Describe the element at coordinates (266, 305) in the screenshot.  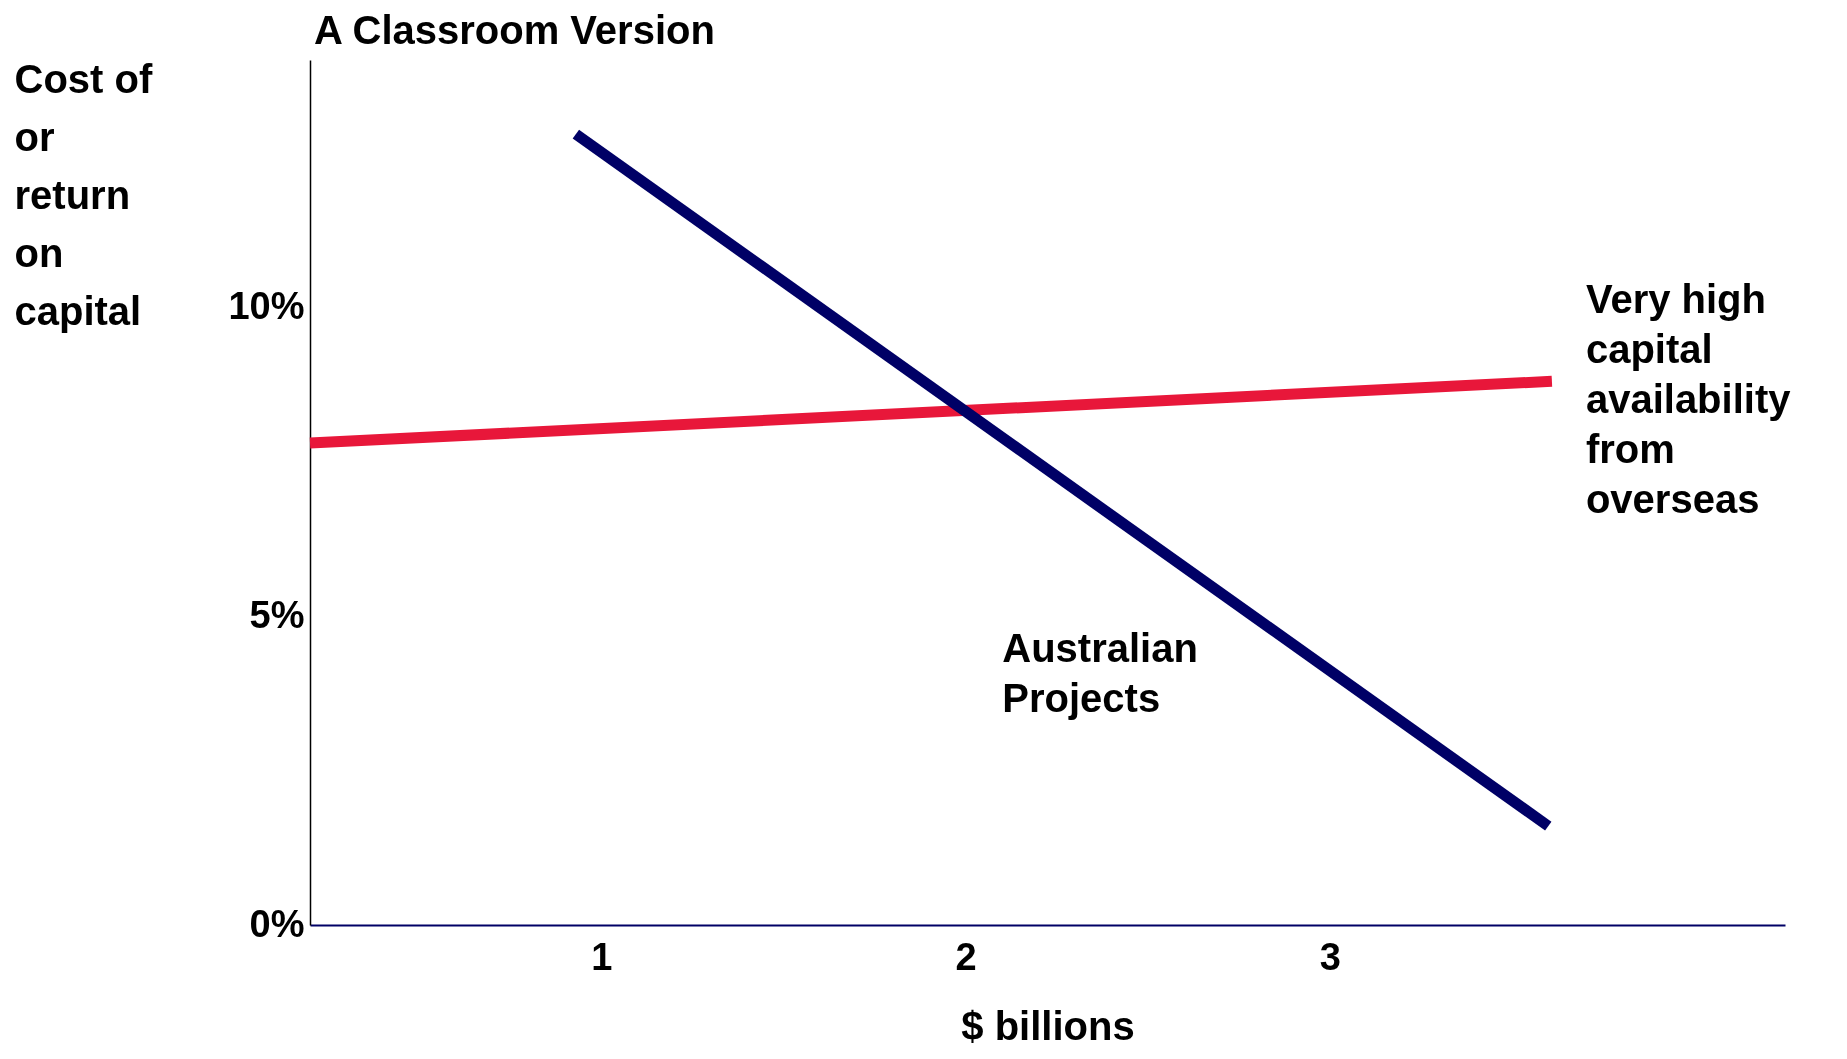
I see `y-tick-label: 10%` at that location.